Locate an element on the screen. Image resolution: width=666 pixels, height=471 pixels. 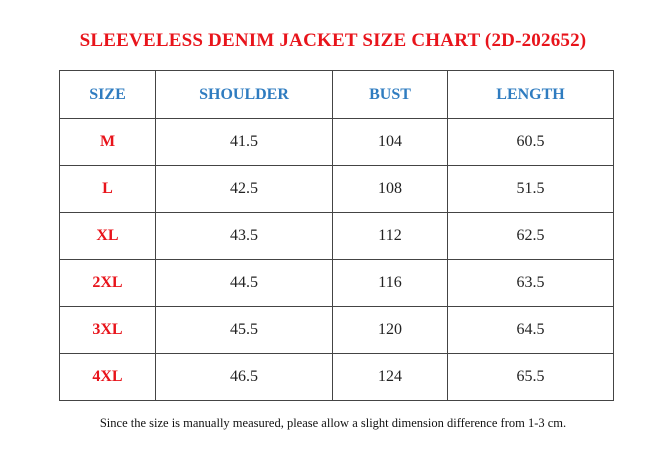
value-cell: 112 is located at coordinates (390, 236).